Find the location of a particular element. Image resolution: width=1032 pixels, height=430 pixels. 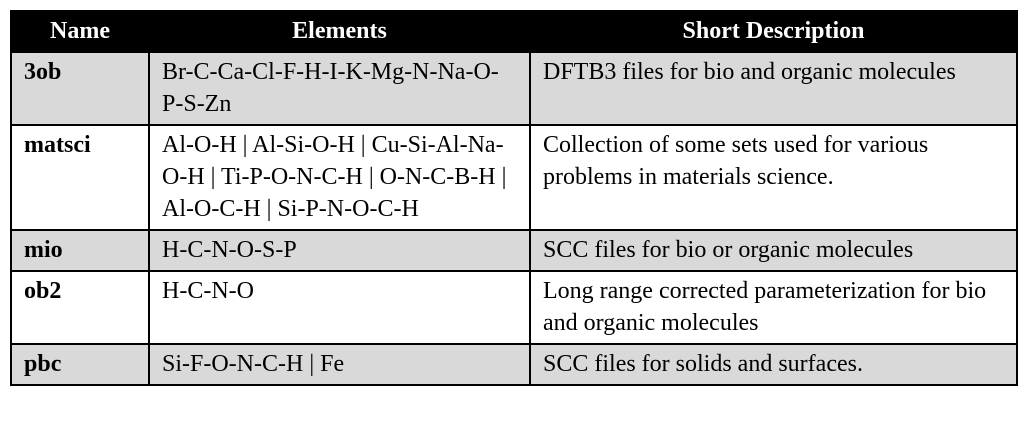

row-elements: H-C-N-O-S-P is located at coordinates (339, 250).